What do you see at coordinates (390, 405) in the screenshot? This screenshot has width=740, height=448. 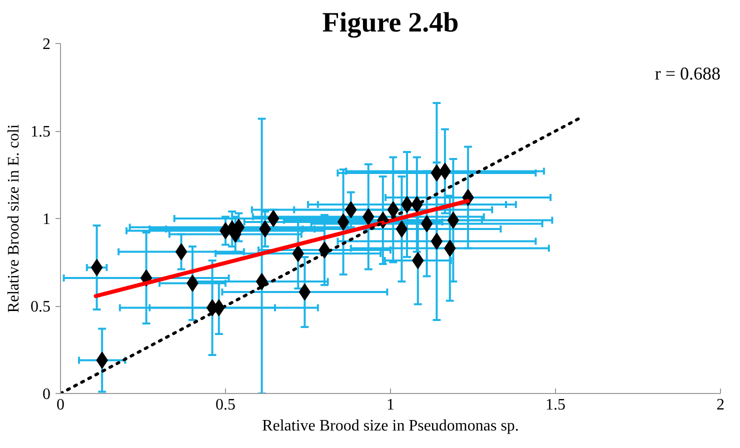 I see `x-tick-label: 1` at bounding box center [390, 405].